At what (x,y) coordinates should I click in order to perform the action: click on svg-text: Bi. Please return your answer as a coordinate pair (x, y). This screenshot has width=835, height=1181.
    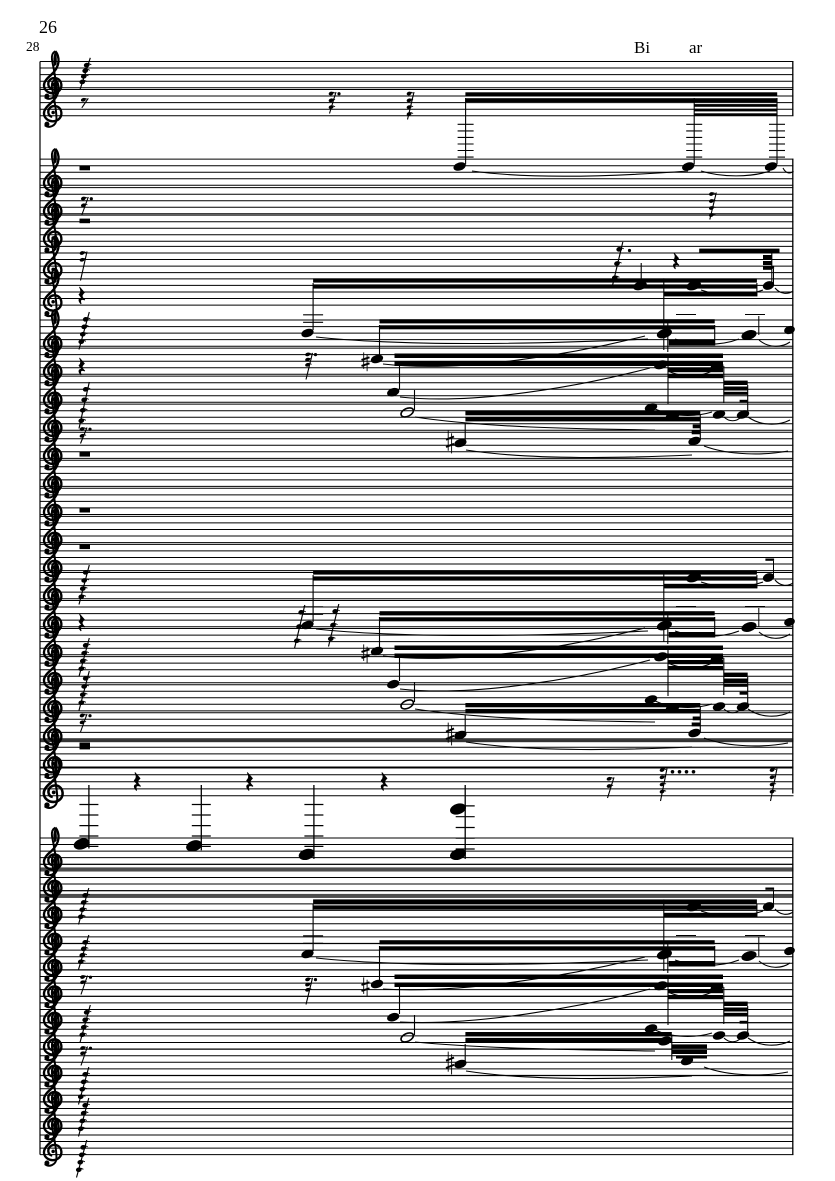
    Looking at the image, I should click on (642, 47).